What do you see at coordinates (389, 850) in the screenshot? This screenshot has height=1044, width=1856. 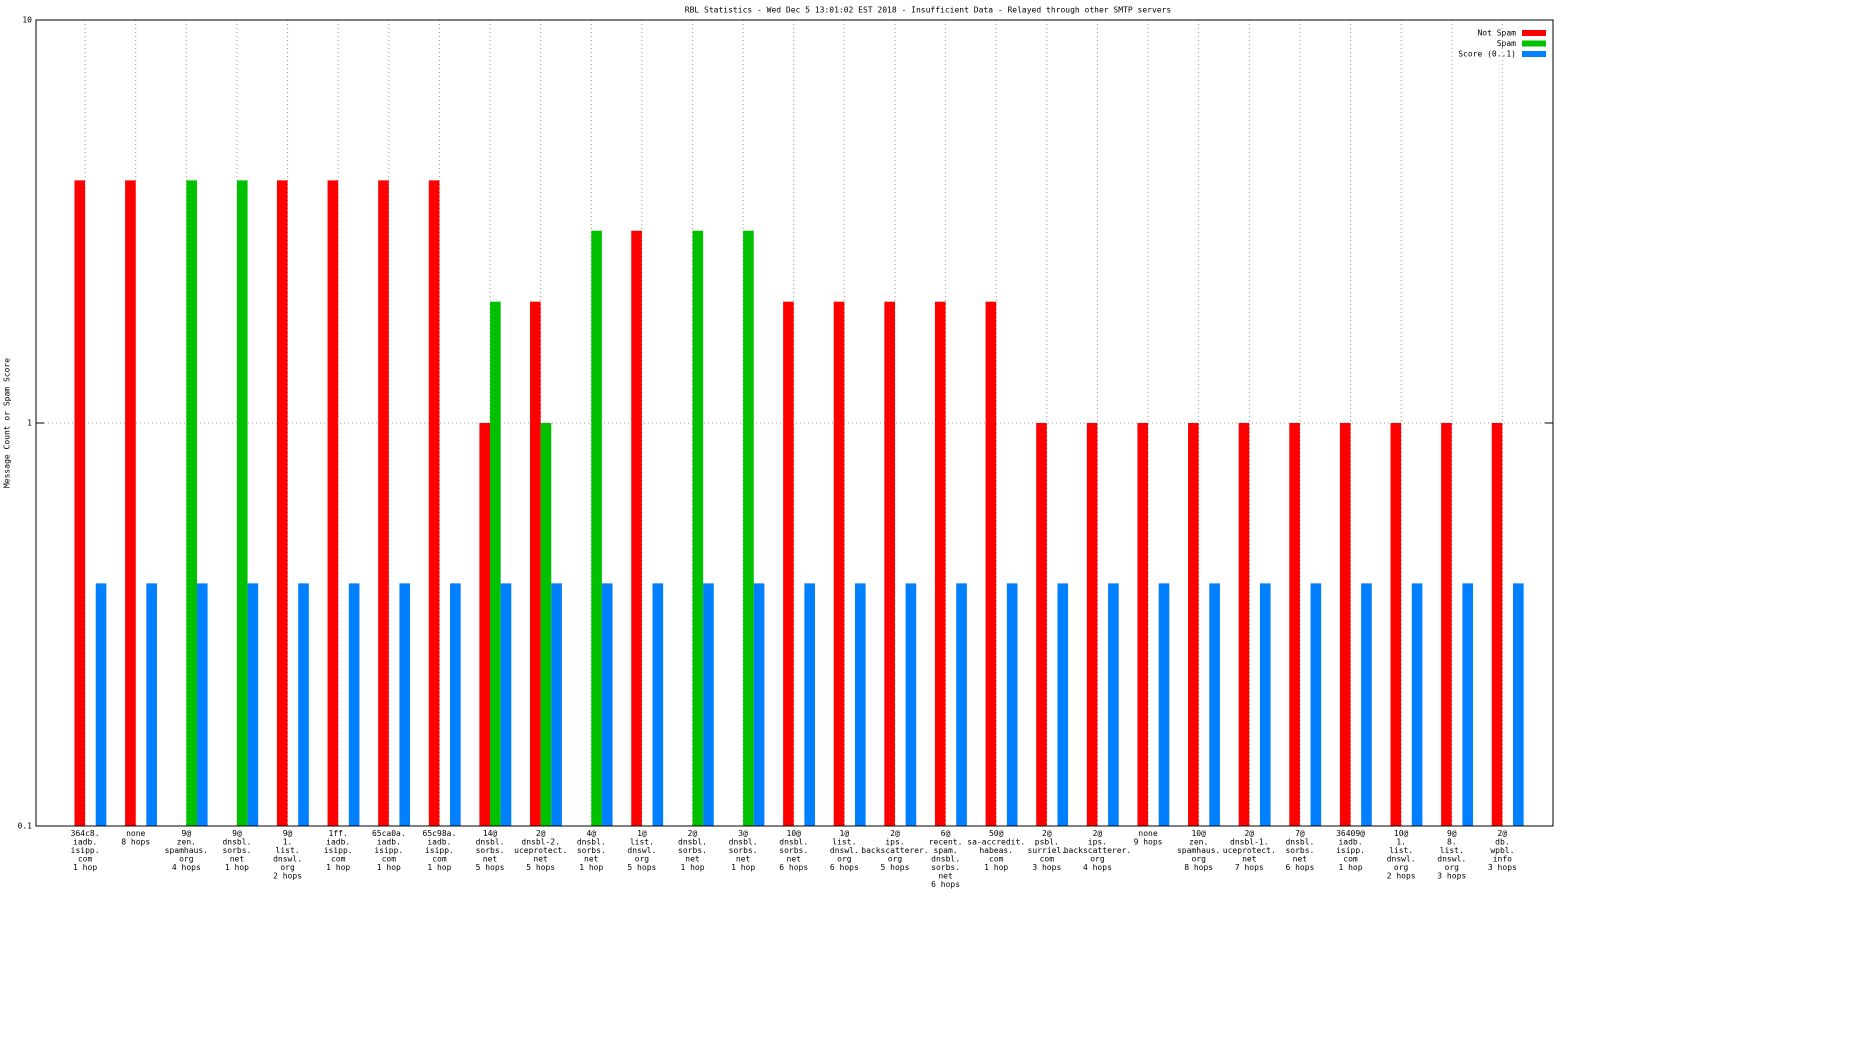 I see `x-tick-label: 65ca0a. iadb. isipp. com 1 hop` at bounding box center [389, 850].